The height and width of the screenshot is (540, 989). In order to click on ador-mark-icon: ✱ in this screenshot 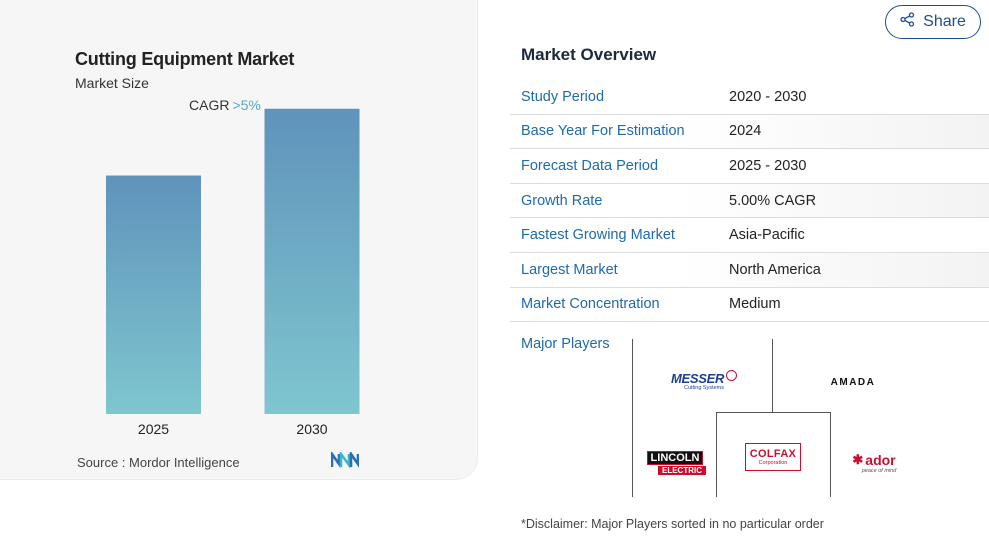, I will do `click(858, 459)`.